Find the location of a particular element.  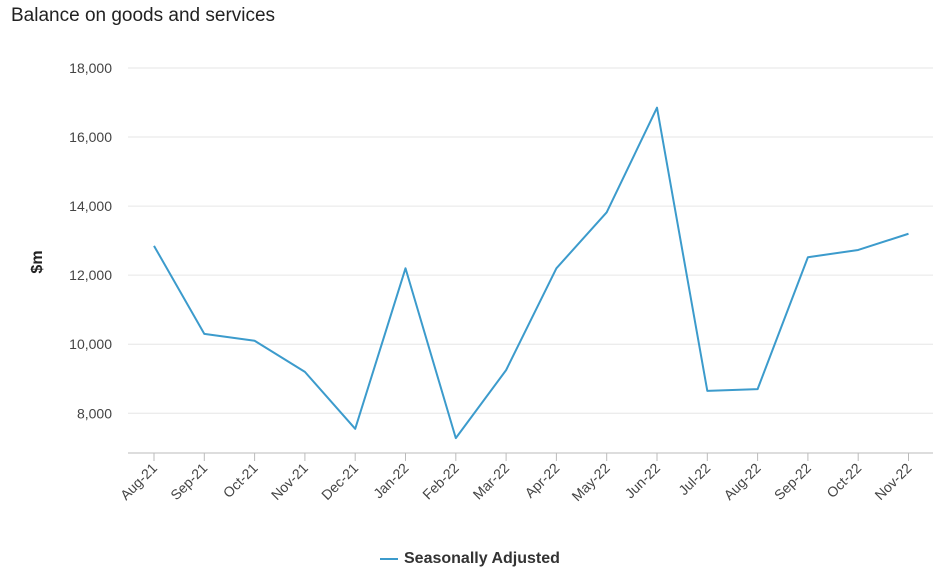

y-tick-label: 16,000 is located at coordinates (90, 137).